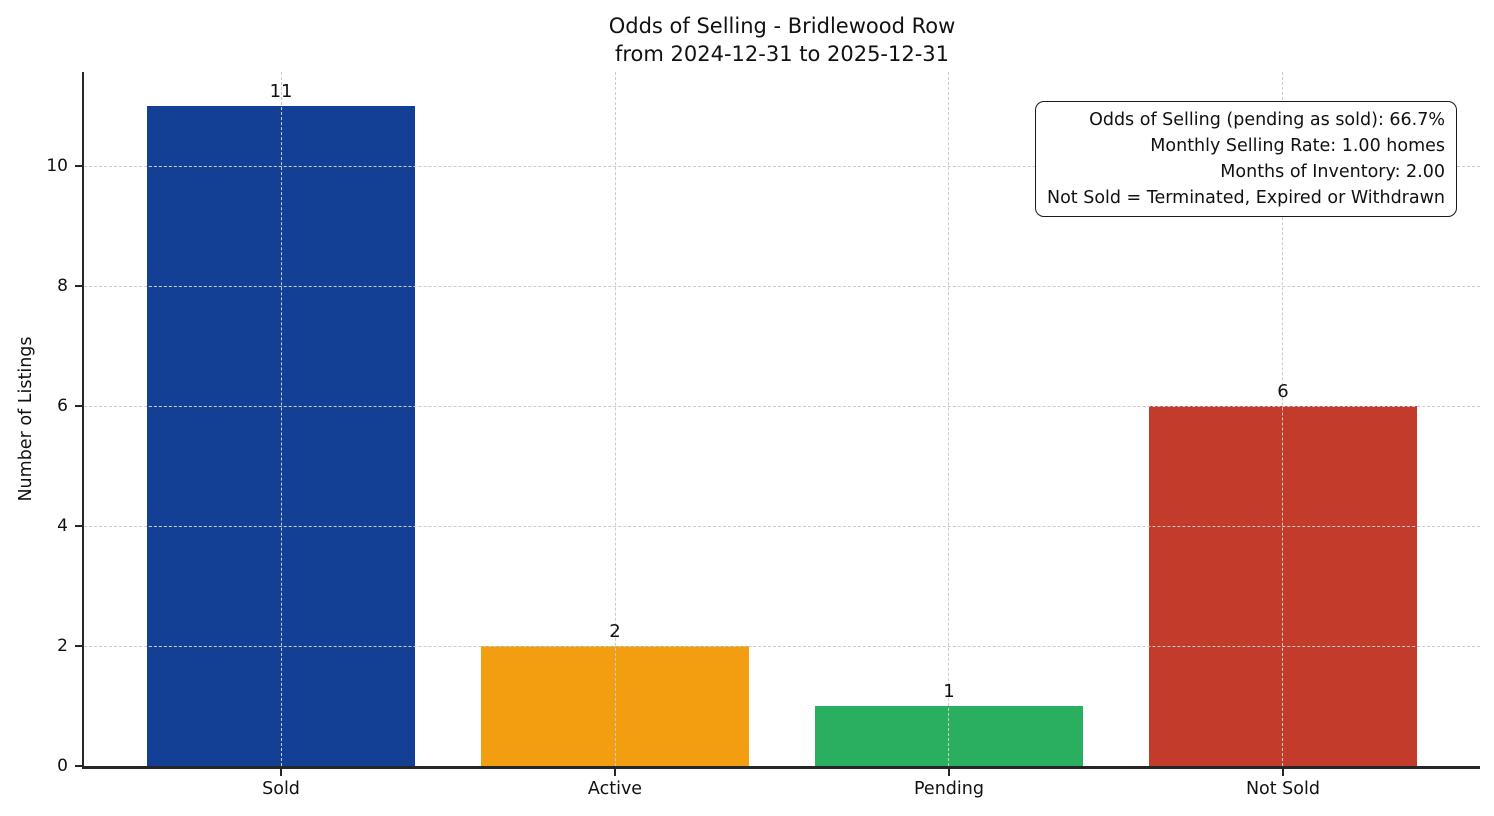 This screenshot has width=1494, height=816. What do you see at coordinates (615, 789) in the screenshot?
I see `x-tick-label-active: Active` at bounding box center [615, 789].